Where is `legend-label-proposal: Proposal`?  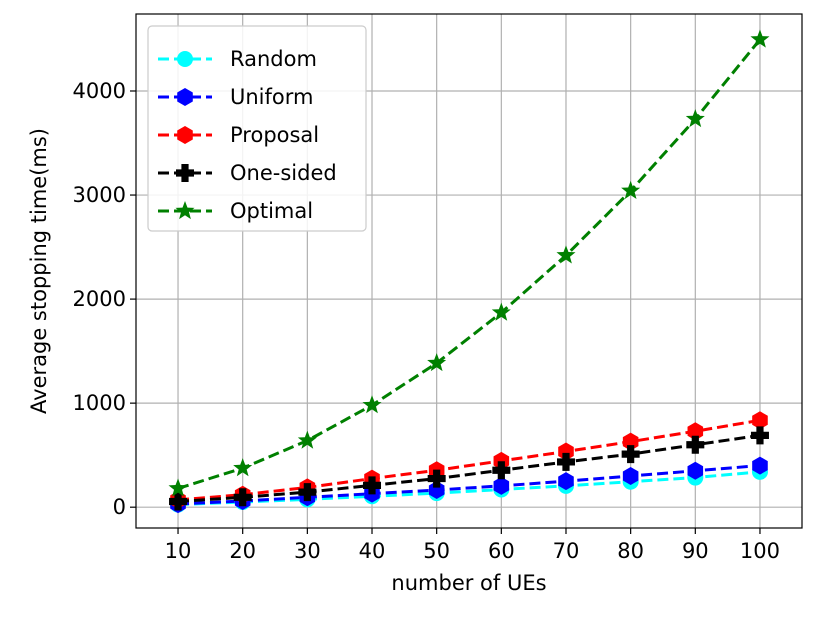
legend-label-proposal: Proposal is located at coordinates (274, 135).